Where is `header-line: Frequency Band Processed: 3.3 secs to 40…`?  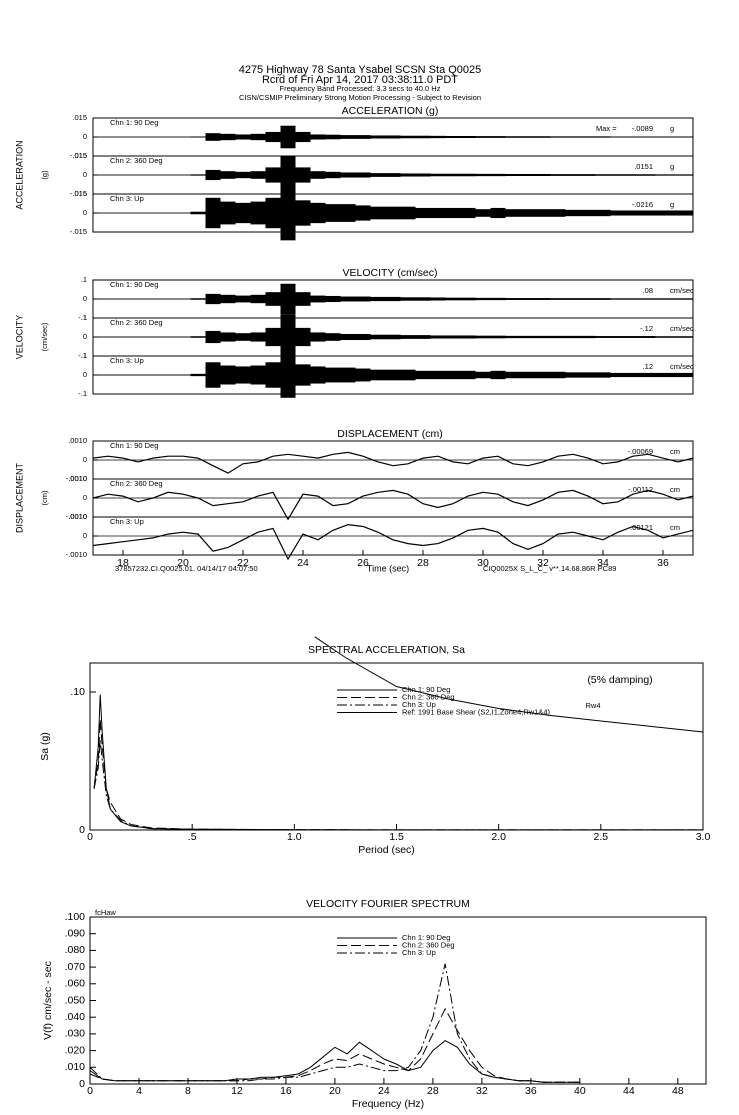 header-line: Frequency Band Processed: 3.3 secs to 40… is located at coordinates (360, 88).